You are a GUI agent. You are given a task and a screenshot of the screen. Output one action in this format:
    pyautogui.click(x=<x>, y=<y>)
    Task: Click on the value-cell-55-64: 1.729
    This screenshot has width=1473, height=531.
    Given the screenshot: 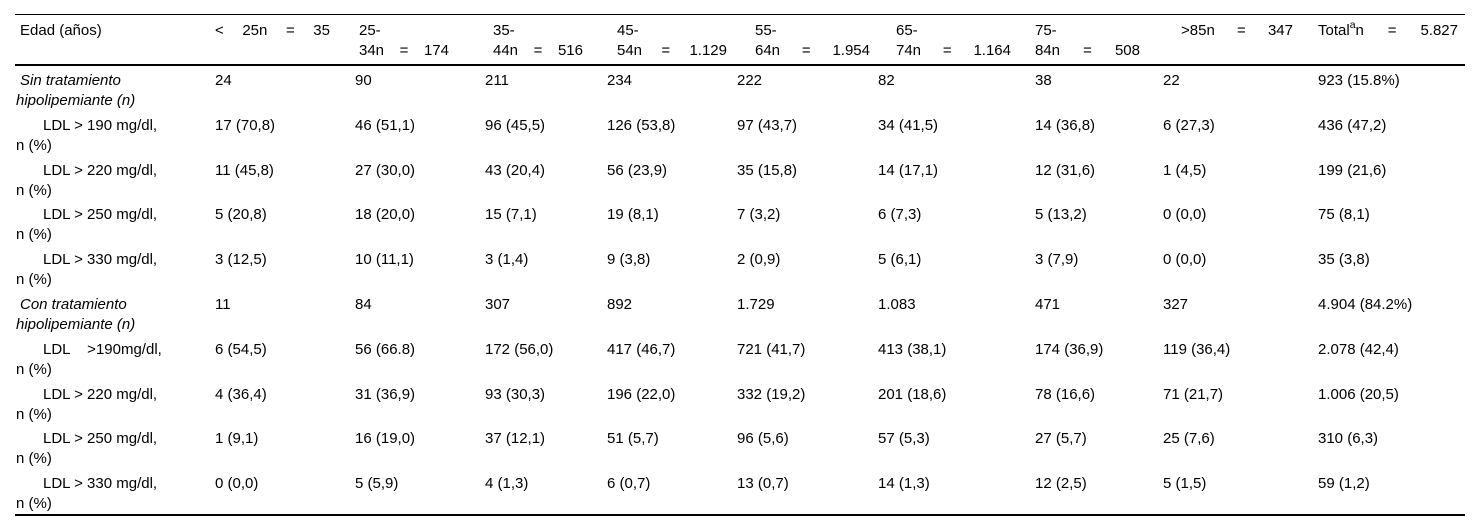 What is the action you would take?
    pyautogui.click(x=756, y=304)
    